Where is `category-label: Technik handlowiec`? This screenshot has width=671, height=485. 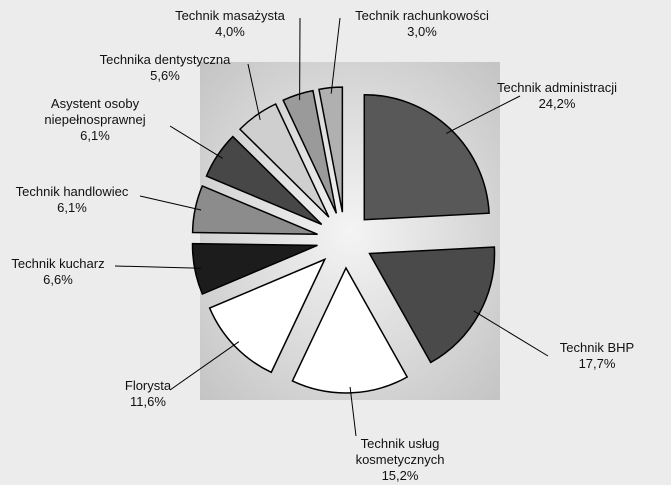
category-label: Technik handlowiec is located at coordinates (72, 191).